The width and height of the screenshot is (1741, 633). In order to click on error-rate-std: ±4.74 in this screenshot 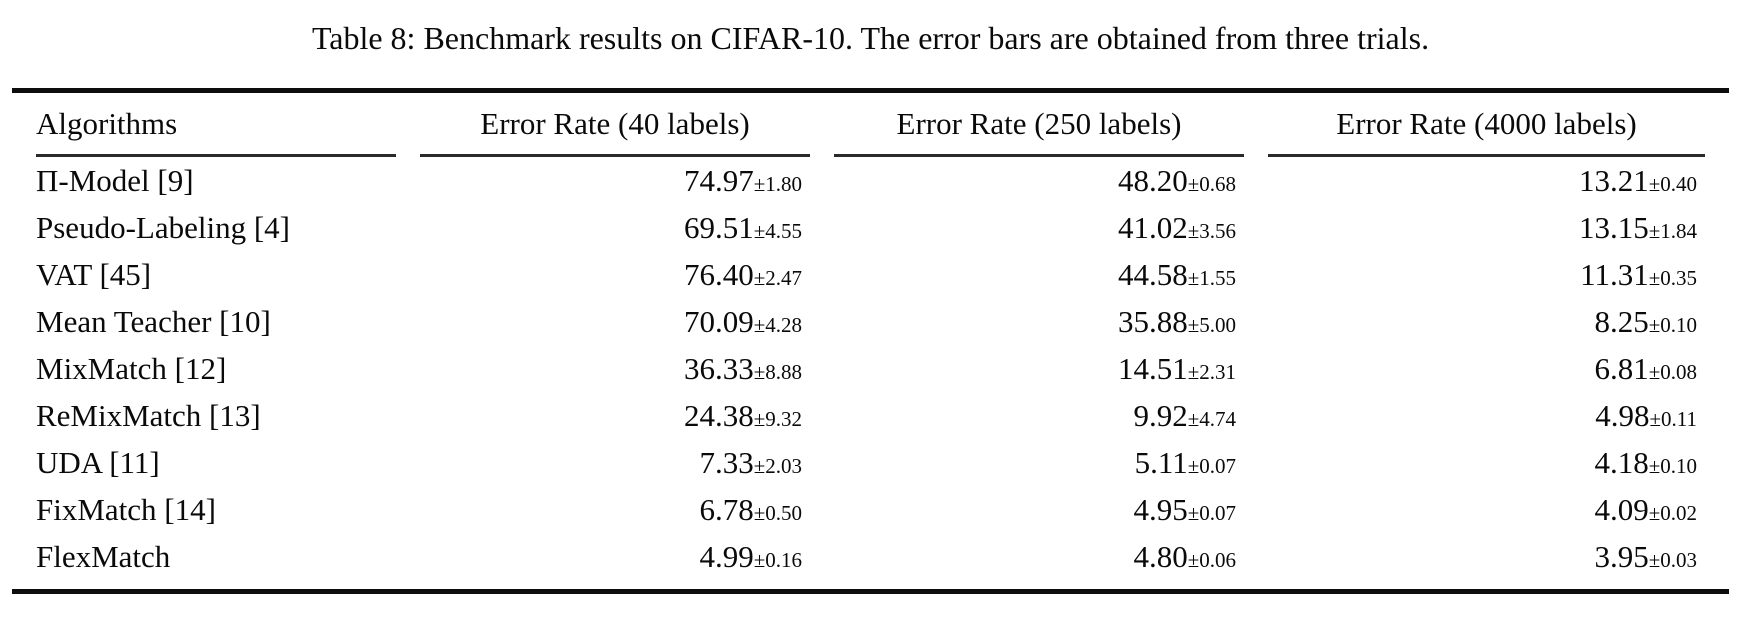, I will do `click(1211, 418)`.